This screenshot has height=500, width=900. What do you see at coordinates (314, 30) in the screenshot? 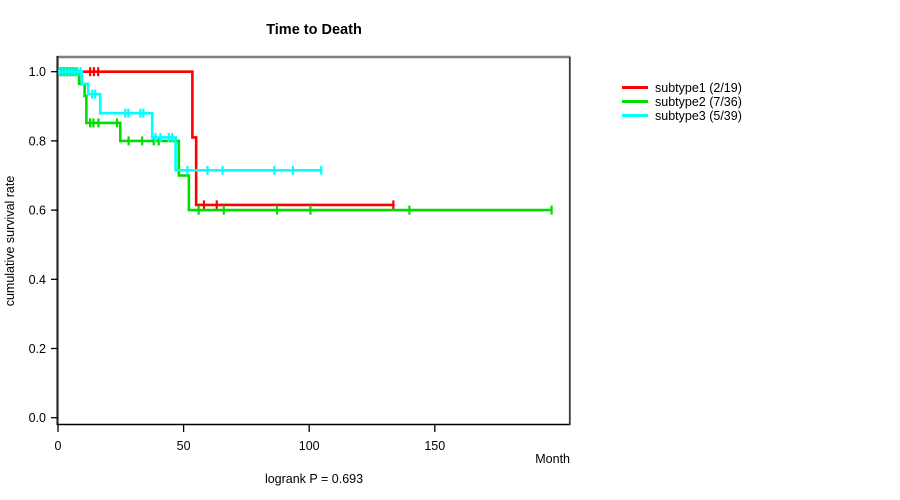
I see `plot-title: Time to Death` at bounding box center [314, 30].